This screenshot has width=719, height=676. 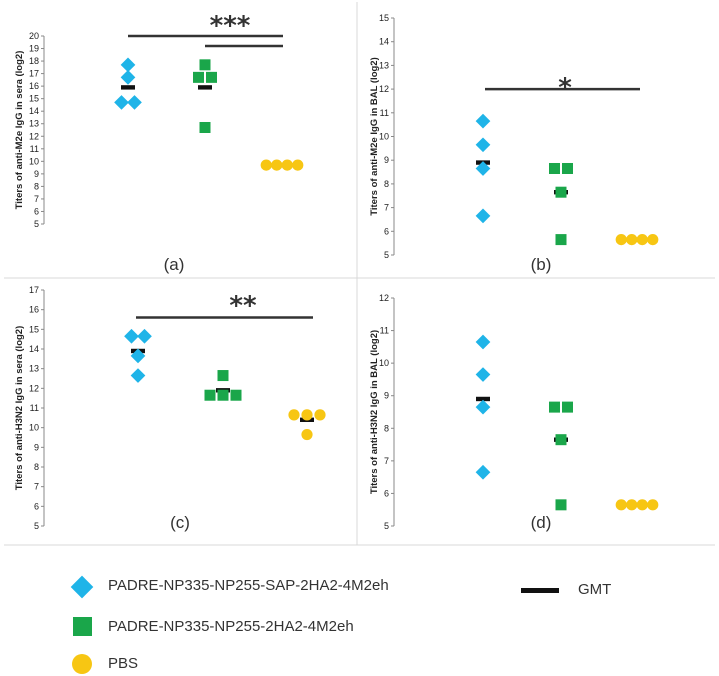 I want to click on y-axis-title: Titers of anti-M2e IgG in sera (log2), so click(x=19, y=130).